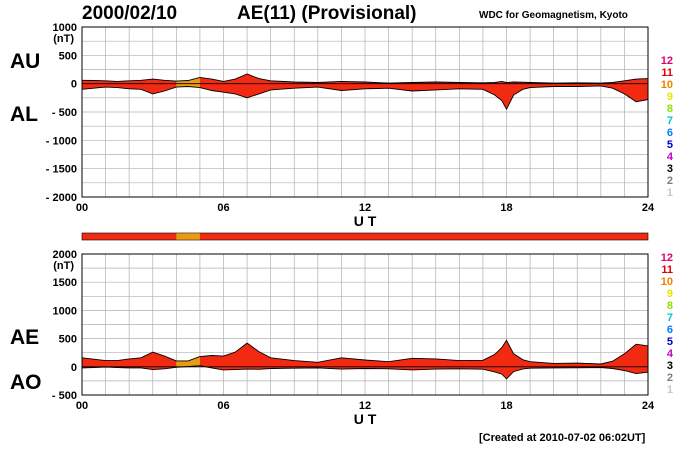  Describe the element at coordinates (25, 61) in the screenshot. I see `au-label: AU` at that location.